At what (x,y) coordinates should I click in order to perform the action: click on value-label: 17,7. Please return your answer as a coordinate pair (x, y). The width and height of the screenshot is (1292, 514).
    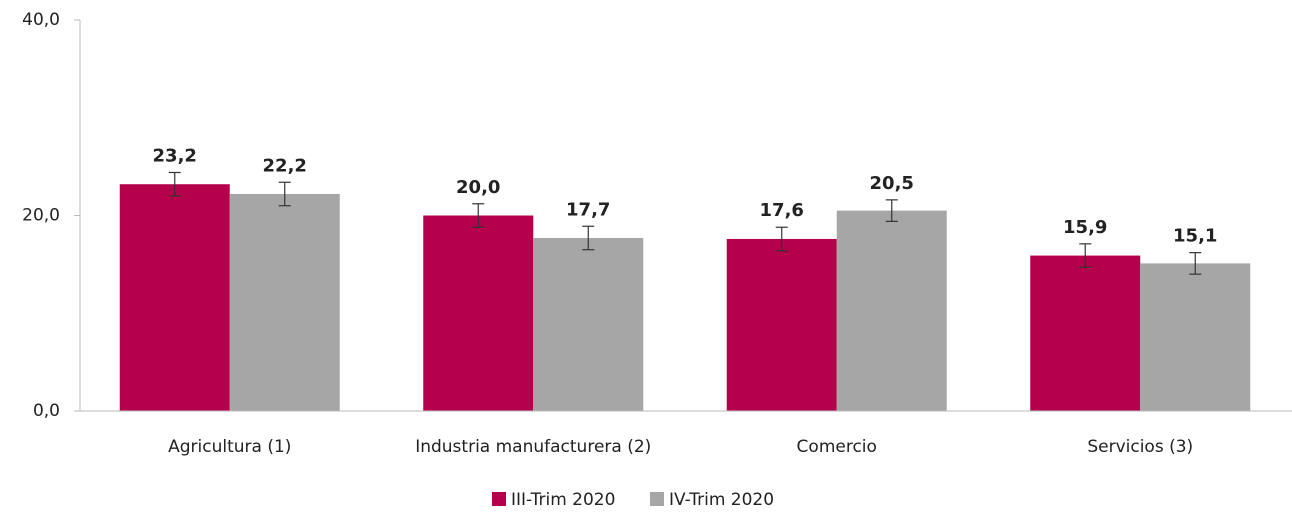
    Looking at the image, I should click on (588, 209).